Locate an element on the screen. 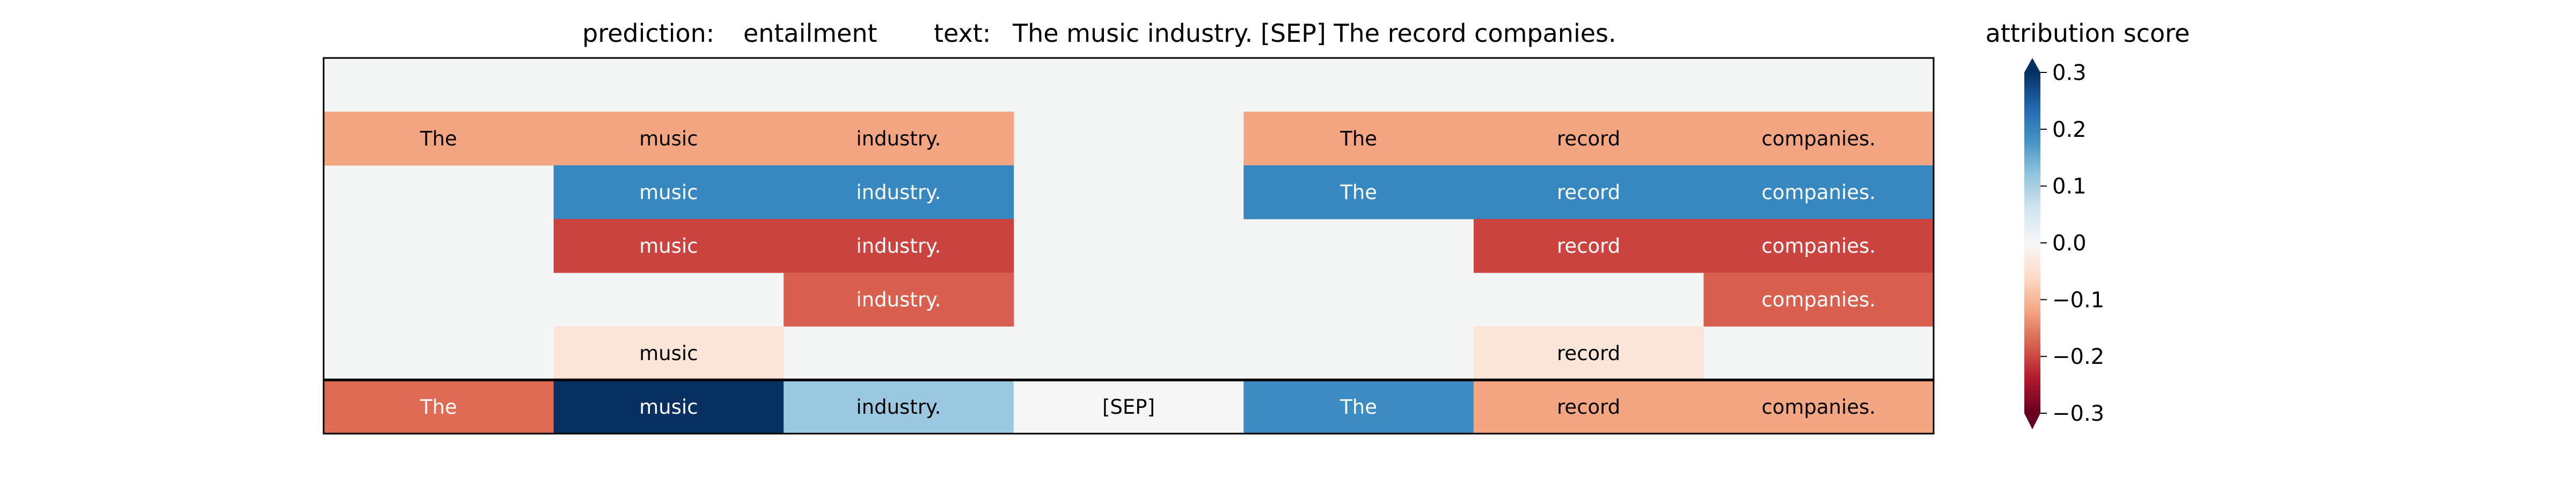 Image resolution: width=2576 pixels, height=483 pixels. colorbar-extend-top is located at coordinates (2032, 65).